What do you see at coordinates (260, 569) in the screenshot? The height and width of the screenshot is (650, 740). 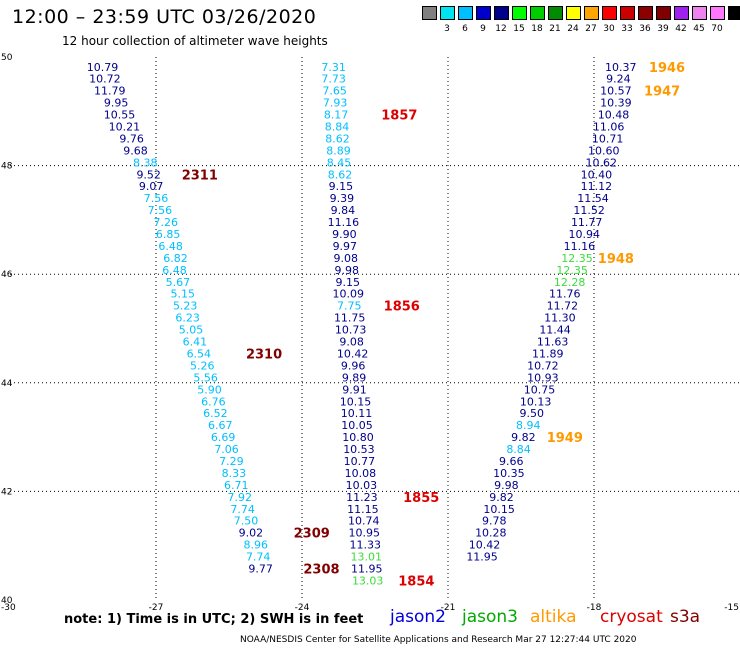 I see `wave-height-value: 9.77` at bounding box center [260, 569].